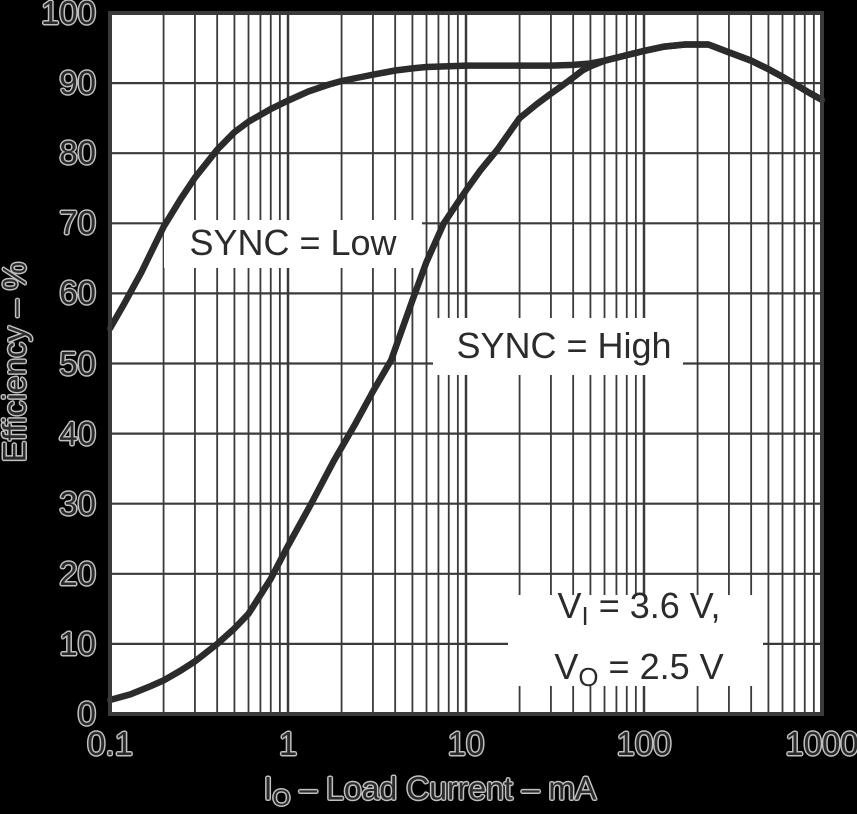 This screenshot has width=857, height=814. I want to click on vo-value: = 2.5 V, so click(661, 666).